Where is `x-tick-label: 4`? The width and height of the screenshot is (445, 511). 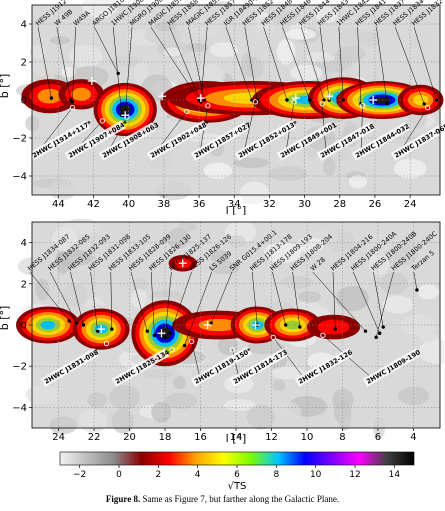 x-tick-label: 4 is located at coordinates (413, 437).